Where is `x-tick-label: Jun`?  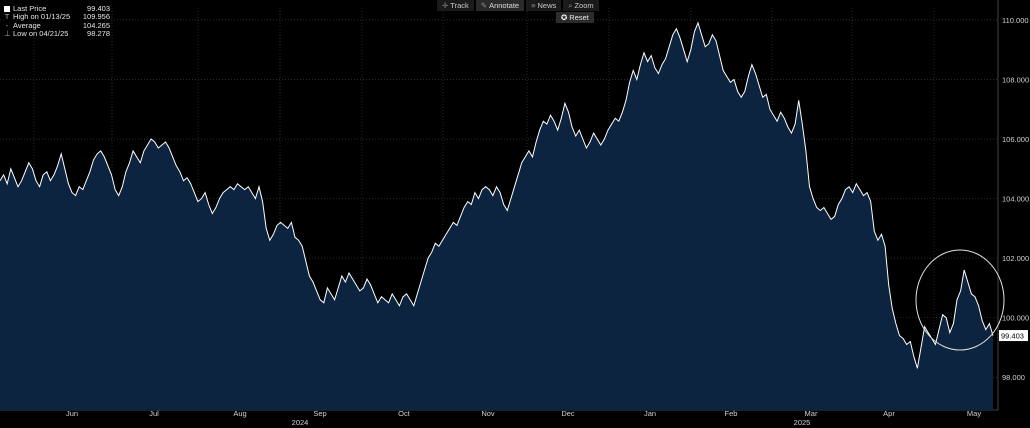
x-tick-label: Jun is located at coordinates (72, 413).